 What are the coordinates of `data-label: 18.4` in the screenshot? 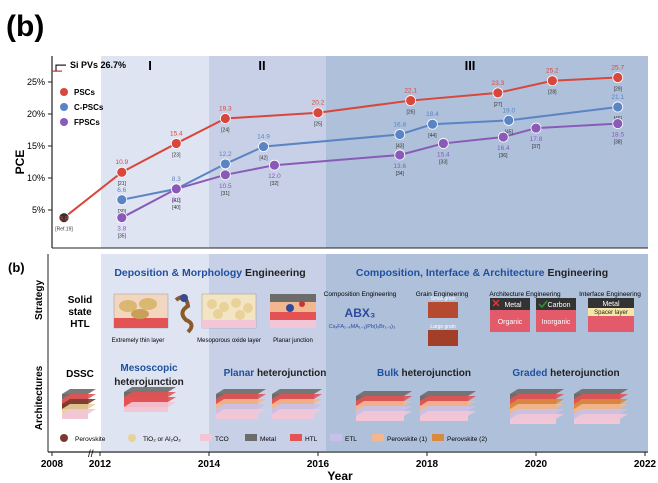 It's located at (432, 114).